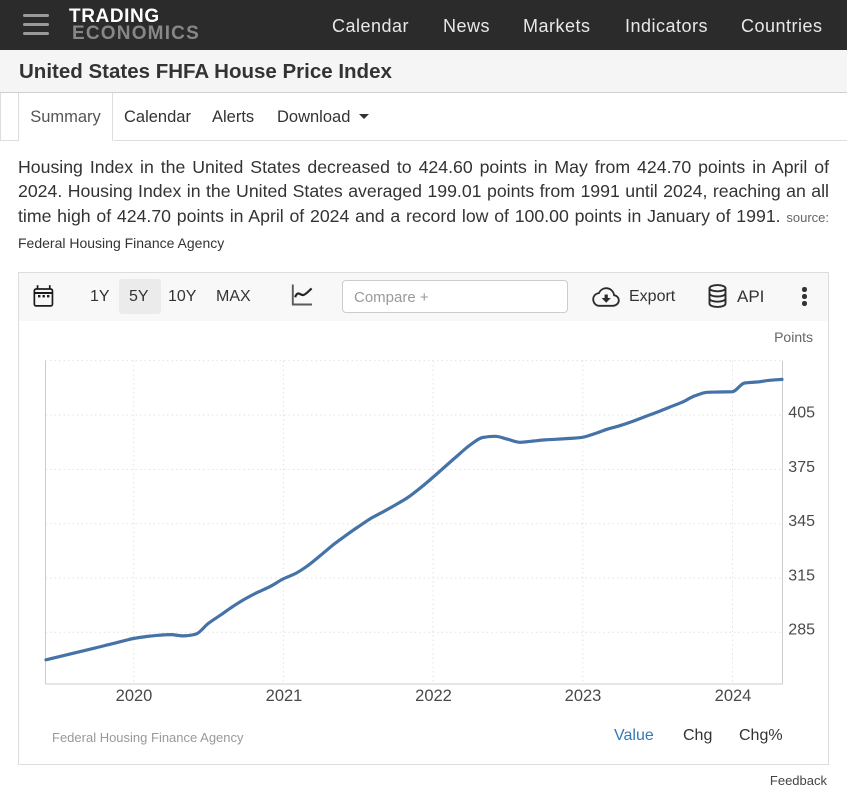  I want to click on svg-text: 2023, so click(583, 696).